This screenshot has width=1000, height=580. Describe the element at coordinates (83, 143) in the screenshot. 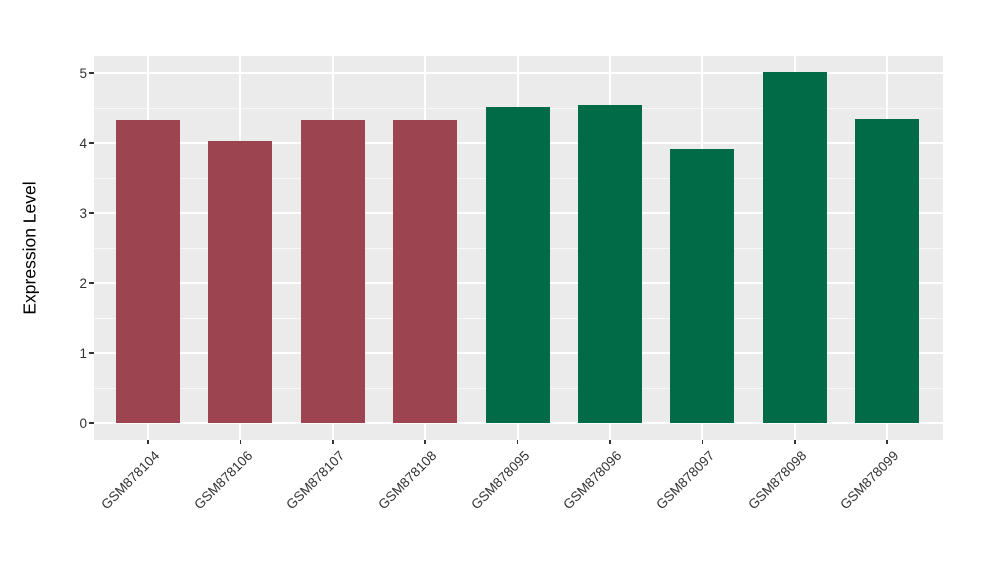

I see `y-tick-label: 4` at that location.